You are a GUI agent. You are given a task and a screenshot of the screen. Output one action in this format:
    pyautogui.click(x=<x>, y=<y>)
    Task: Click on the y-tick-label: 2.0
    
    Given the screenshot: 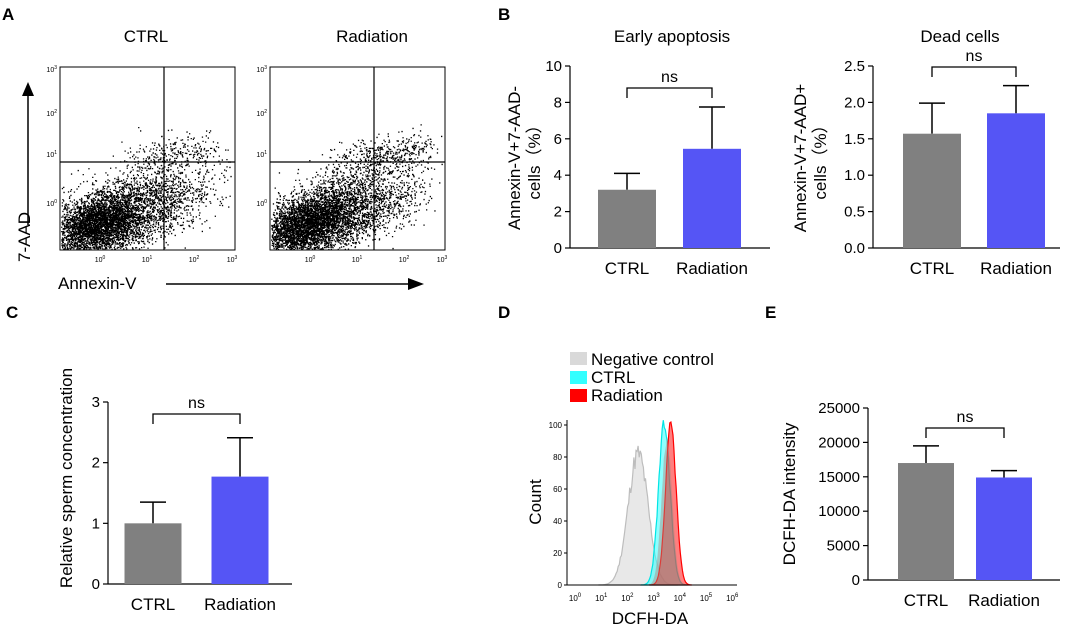 What is the action you would take?
    pyautogui.click(x=854, y=102)
    